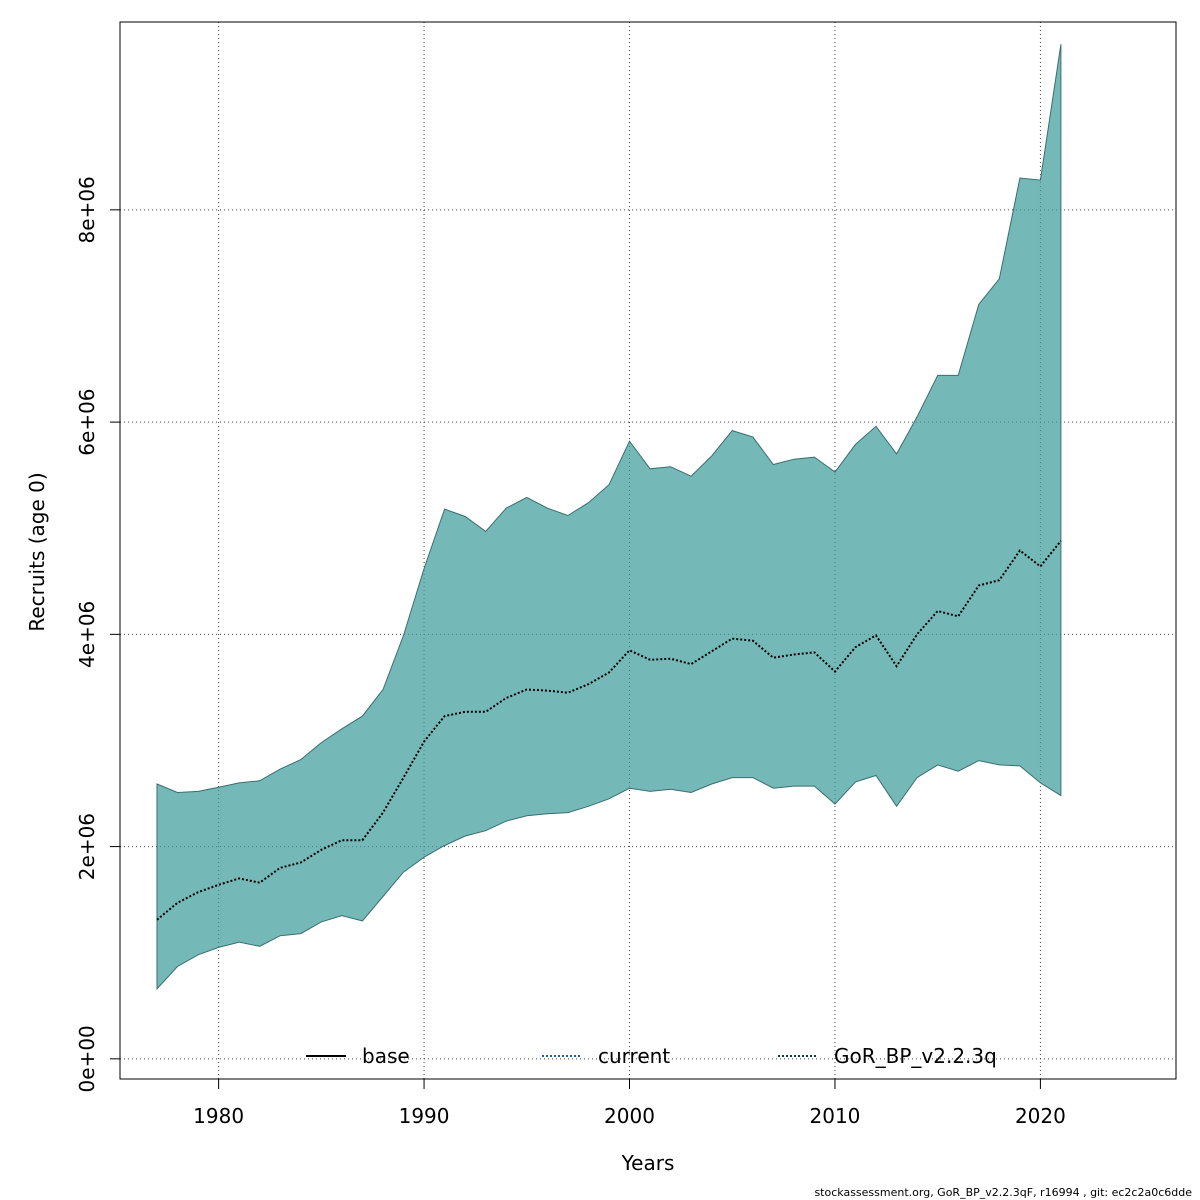  I want to click on x-tick-label: 2010, so click(835, 1116).